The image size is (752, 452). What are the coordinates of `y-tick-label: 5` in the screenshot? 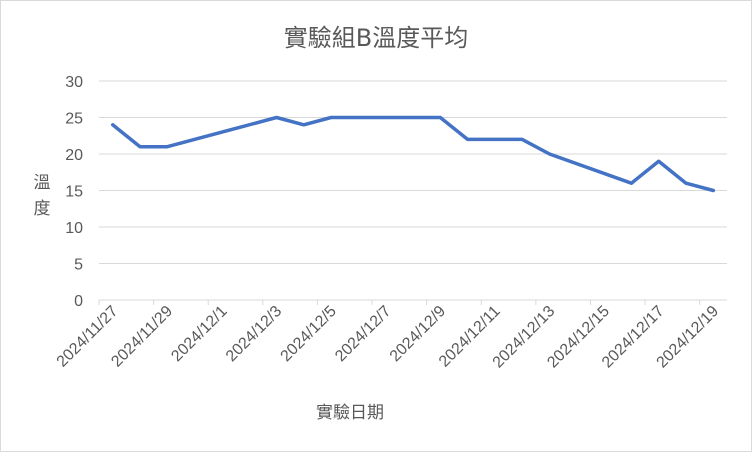 It's located at (78, 265).